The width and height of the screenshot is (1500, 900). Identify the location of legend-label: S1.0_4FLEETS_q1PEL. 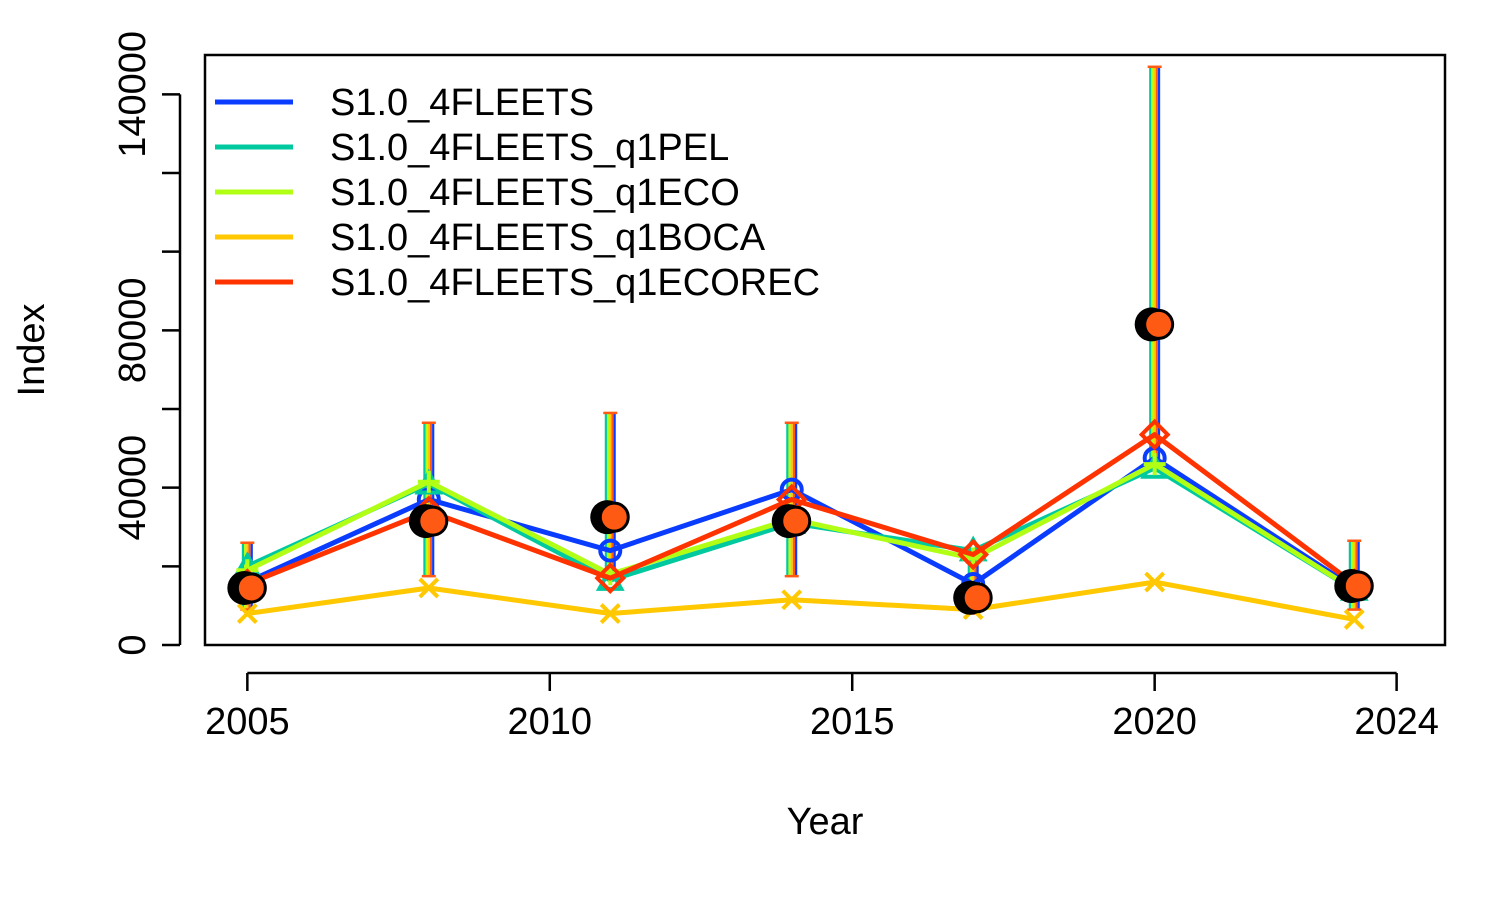
(529, 148).